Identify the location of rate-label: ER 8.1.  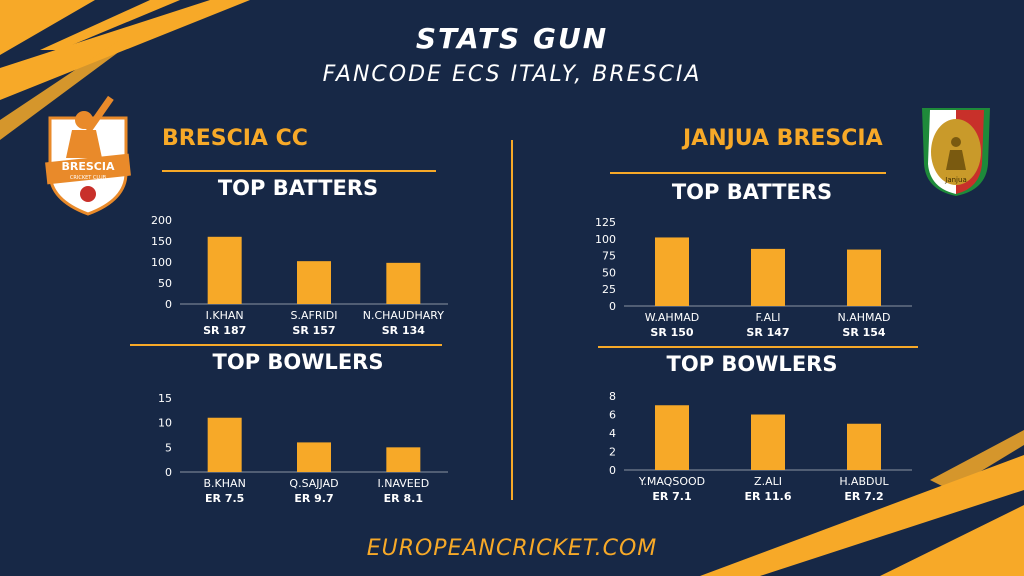
(403, 498).